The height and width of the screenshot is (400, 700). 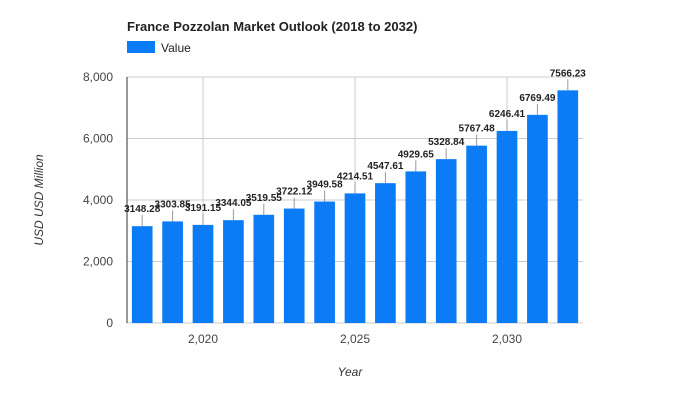 I want to click on bar-2021, so click(x=233, y=271).